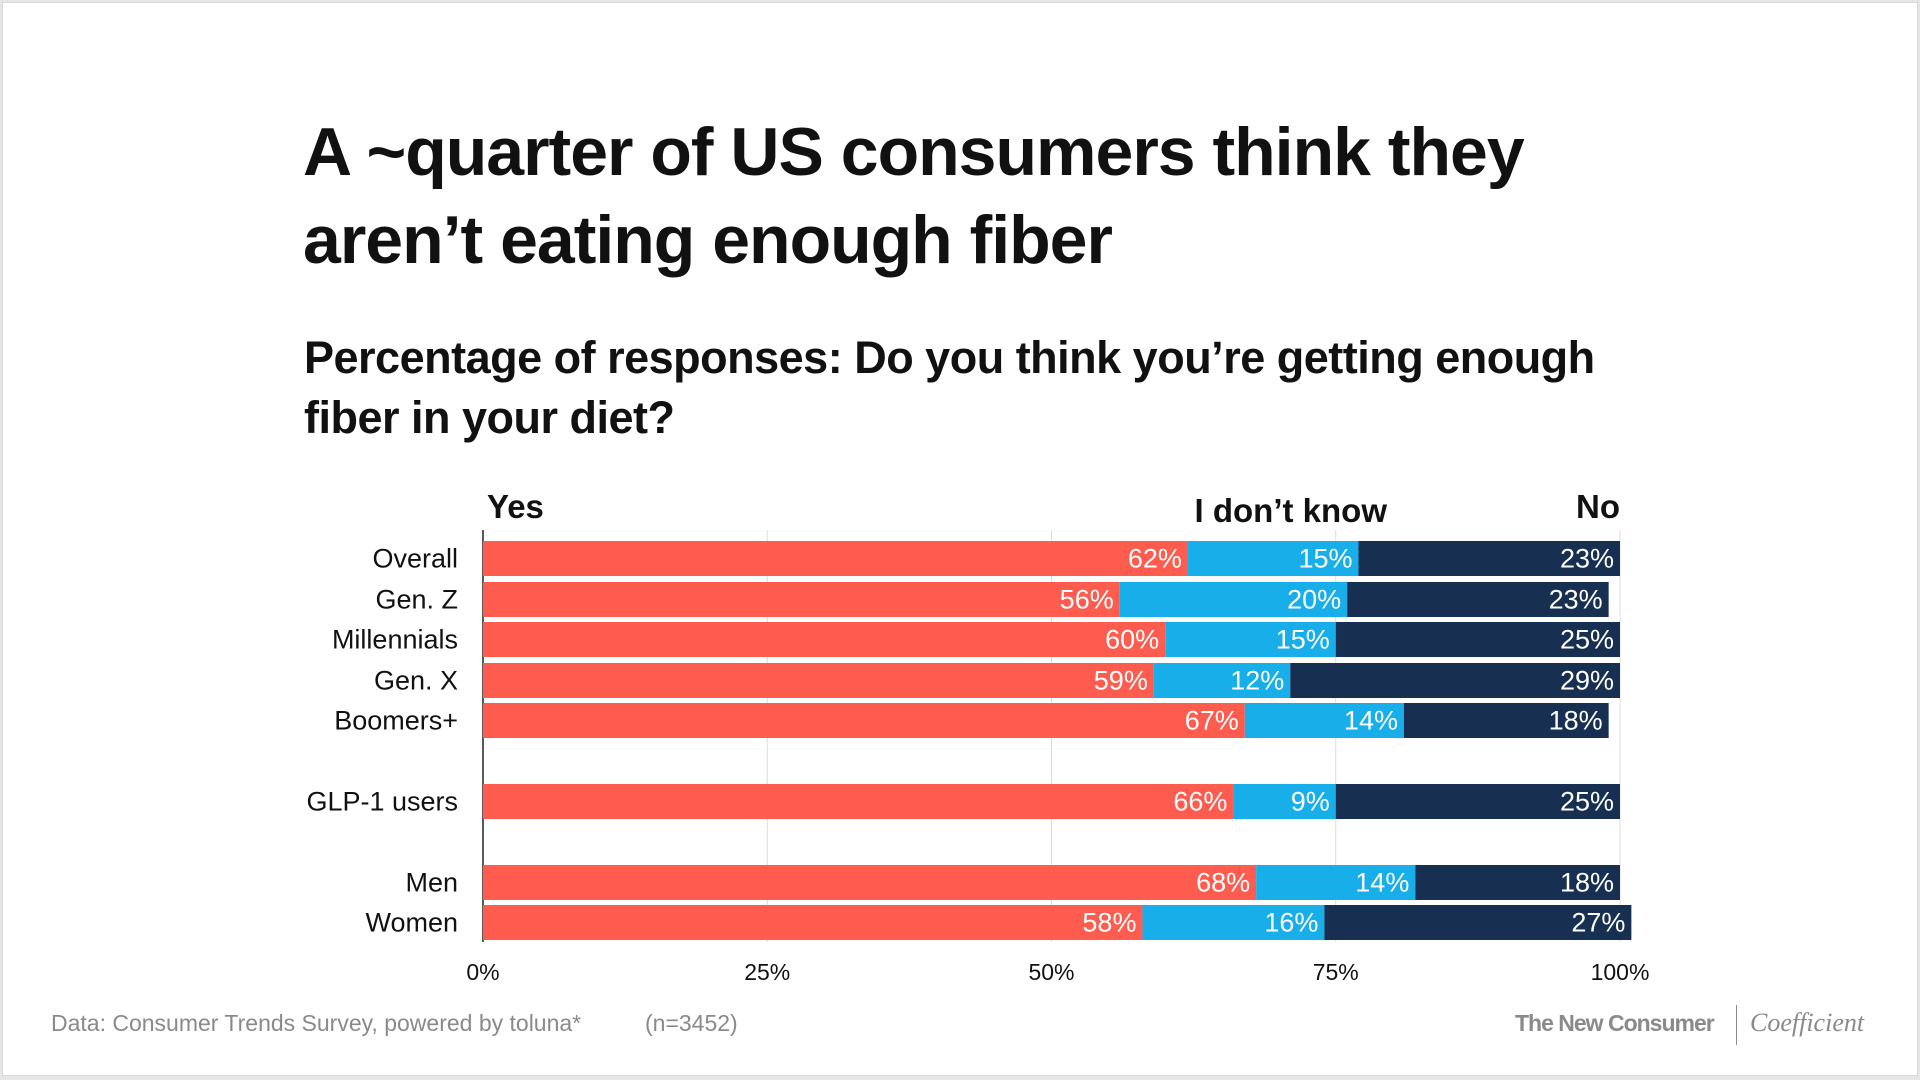 The image size is (1920, 1080). Describe the element at coordinates (416, 681) in the screenshot. I see `category-label: Gen. X` at that location.